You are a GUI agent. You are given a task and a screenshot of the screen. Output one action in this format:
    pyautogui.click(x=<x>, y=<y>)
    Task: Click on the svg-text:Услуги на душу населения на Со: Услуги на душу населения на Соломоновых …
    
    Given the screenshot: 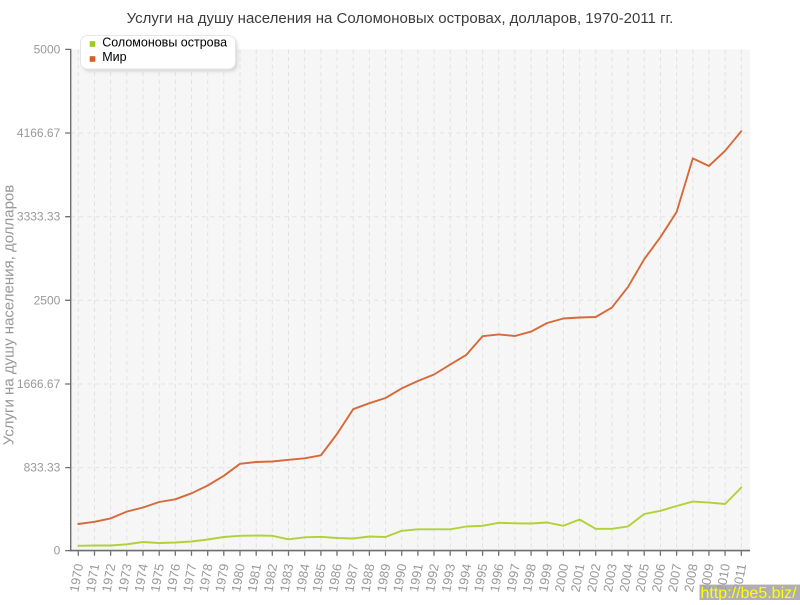 What is the action you would take?
    pyautogui.click(x=400, y=18)
    